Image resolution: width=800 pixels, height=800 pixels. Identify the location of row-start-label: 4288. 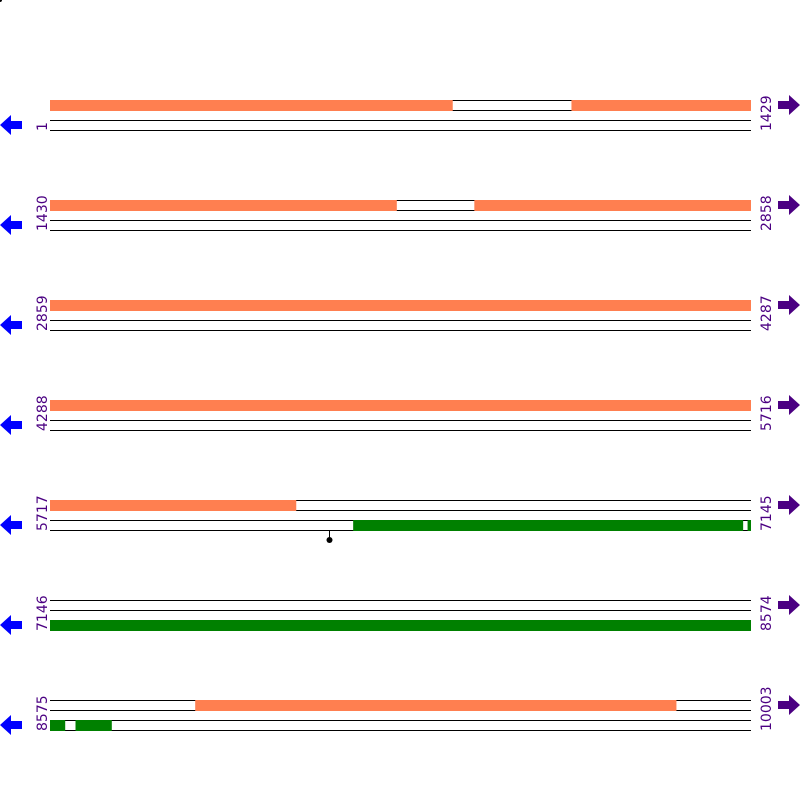
(43, 413).